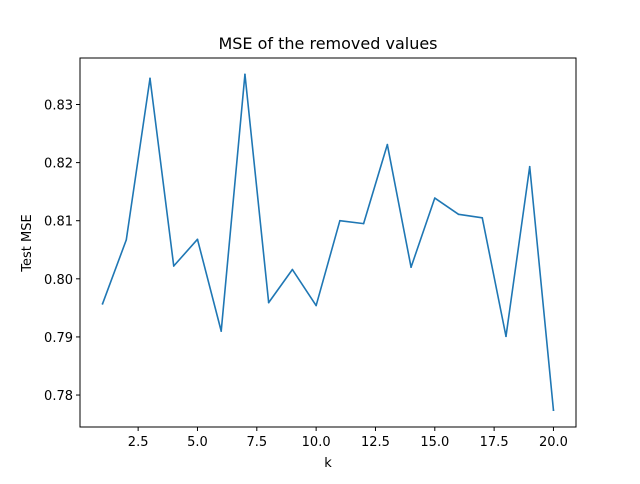 Image resolution: width=640 pixels, height=484 pixels. I want to click on y-tick-label: 0.80, so click(58, 280).